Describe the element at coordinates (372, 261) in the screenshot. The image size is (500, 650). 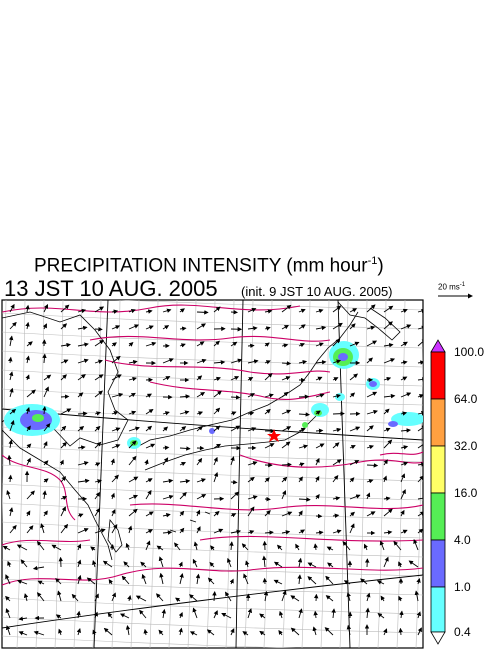
I see `title-exponent: -1` at that location.